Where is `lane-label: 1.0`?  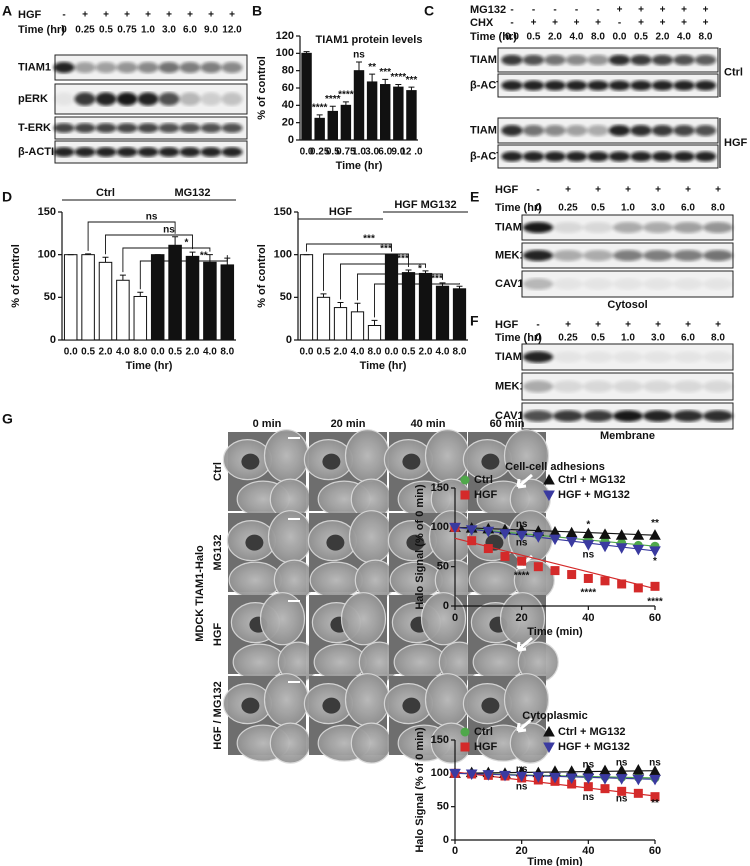
lane-label: 1.0 is located at coordinates (148, 30).